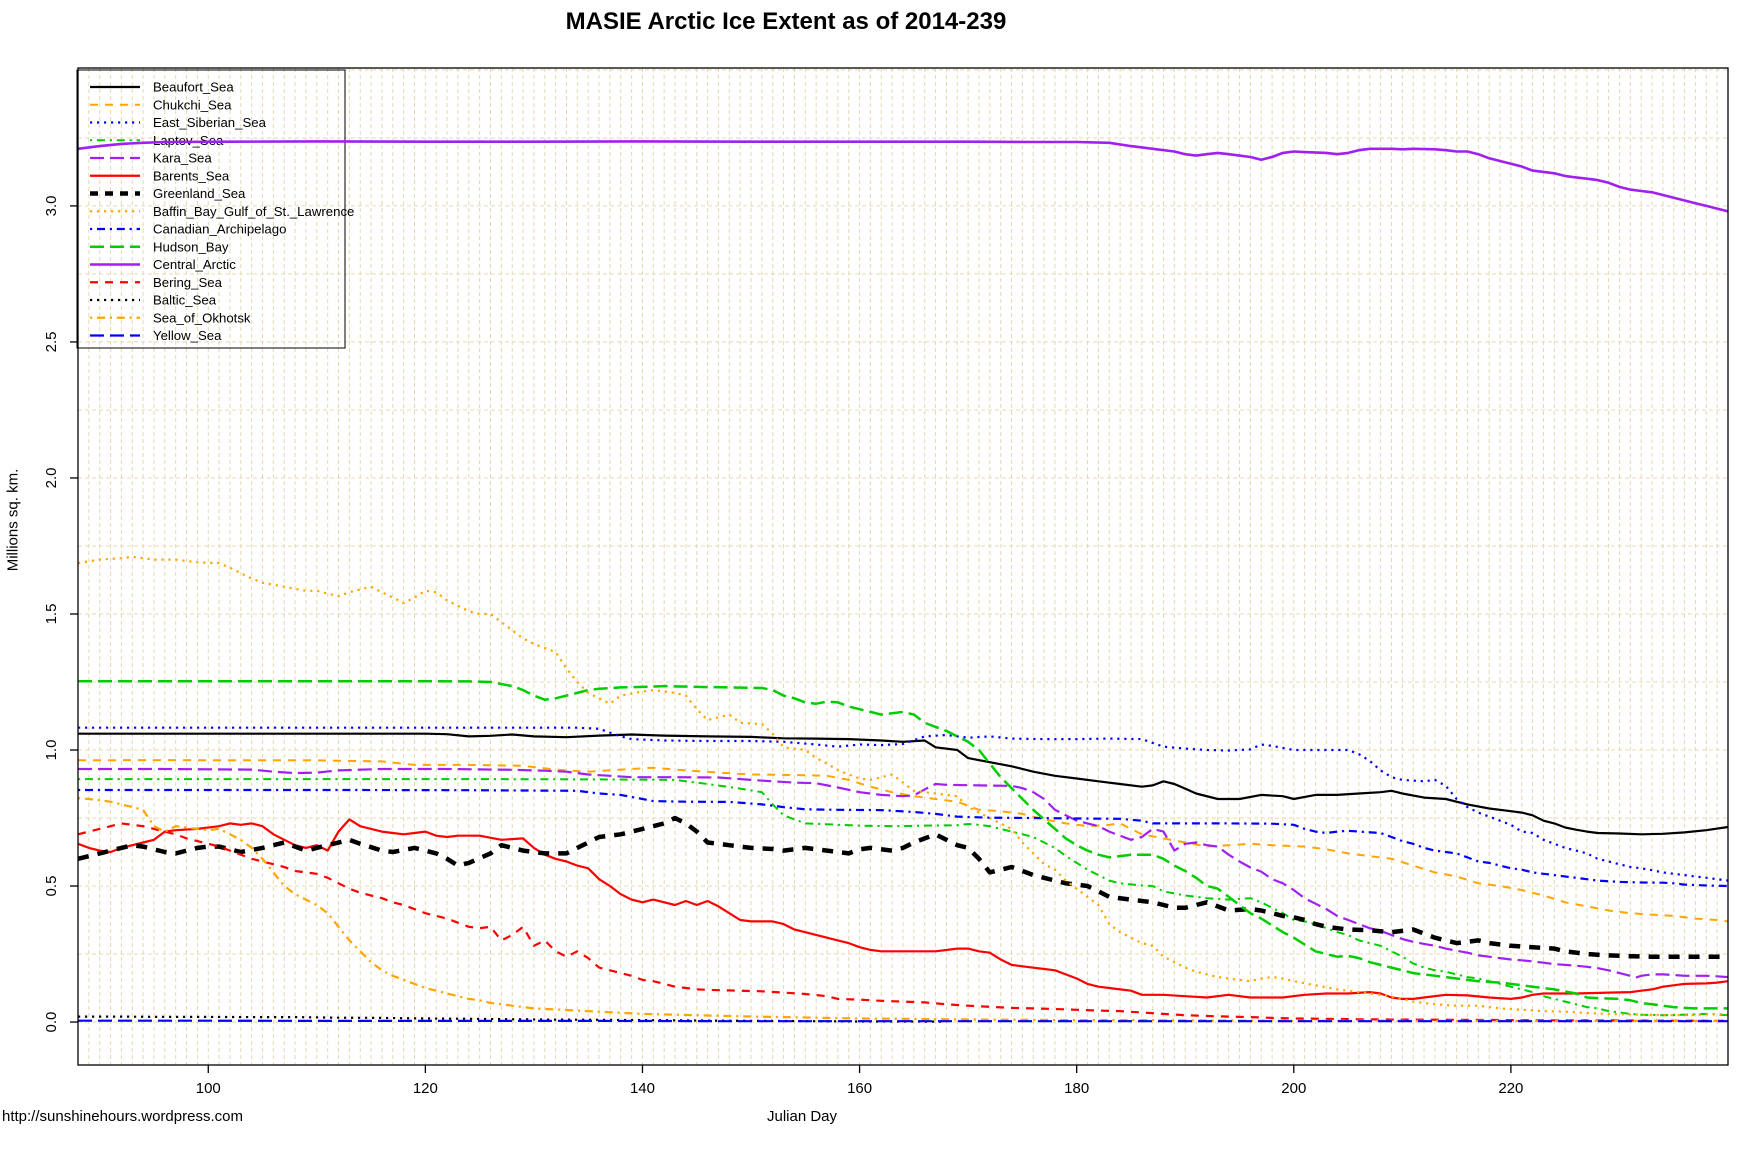  Describe the element at coordinates (188, 140) in the screenshot. I see `legend-label: Laptev_Sea` at that location.